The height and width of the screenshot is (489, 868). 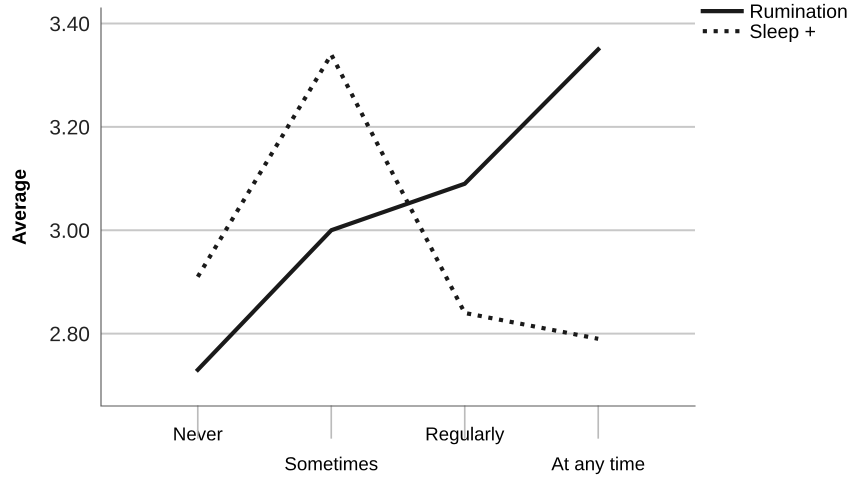 What do you see at coordinates (597, 465) in the screenshot?
I see `x-tick-label: At any time` at bounding box center [597, 465].